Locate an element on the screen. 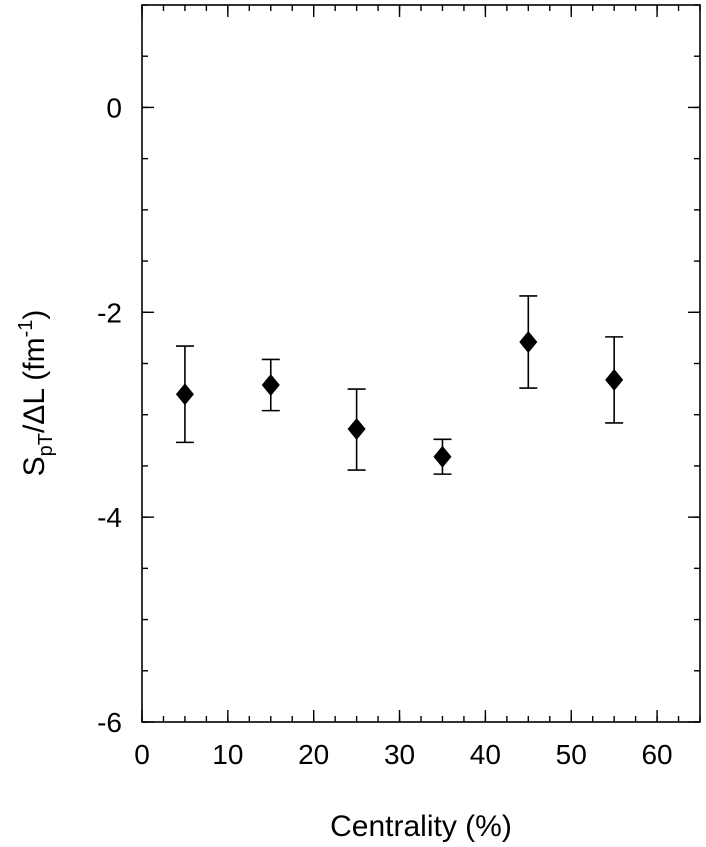  y-axis-title-close: ) is located at coordinates (34, 315).